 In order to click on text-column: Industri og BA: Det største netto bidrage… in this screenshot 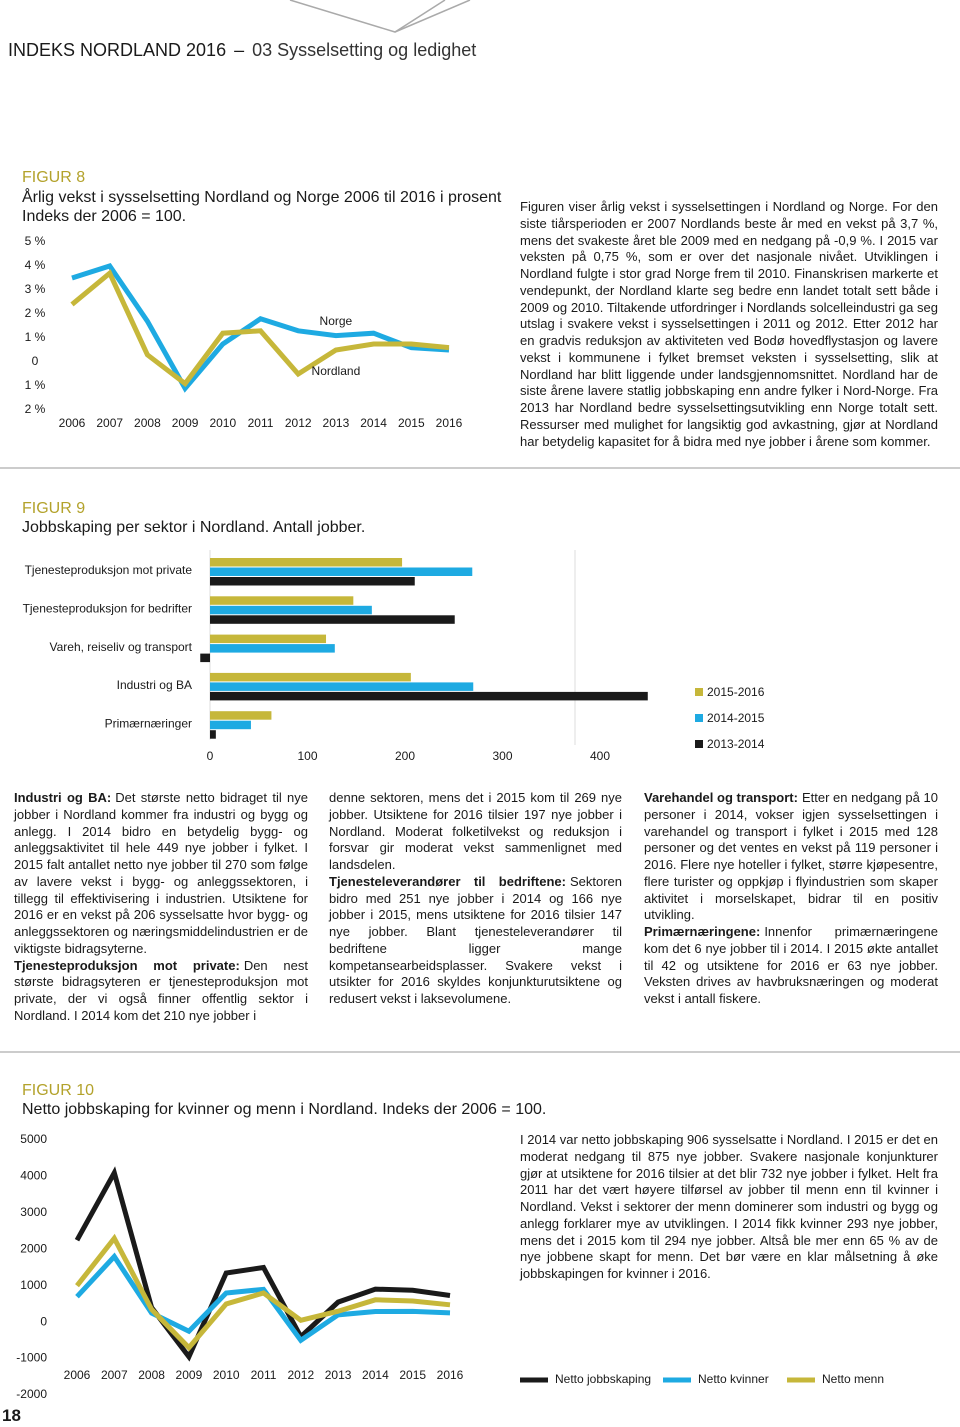, I will do `click(161, 907)`.